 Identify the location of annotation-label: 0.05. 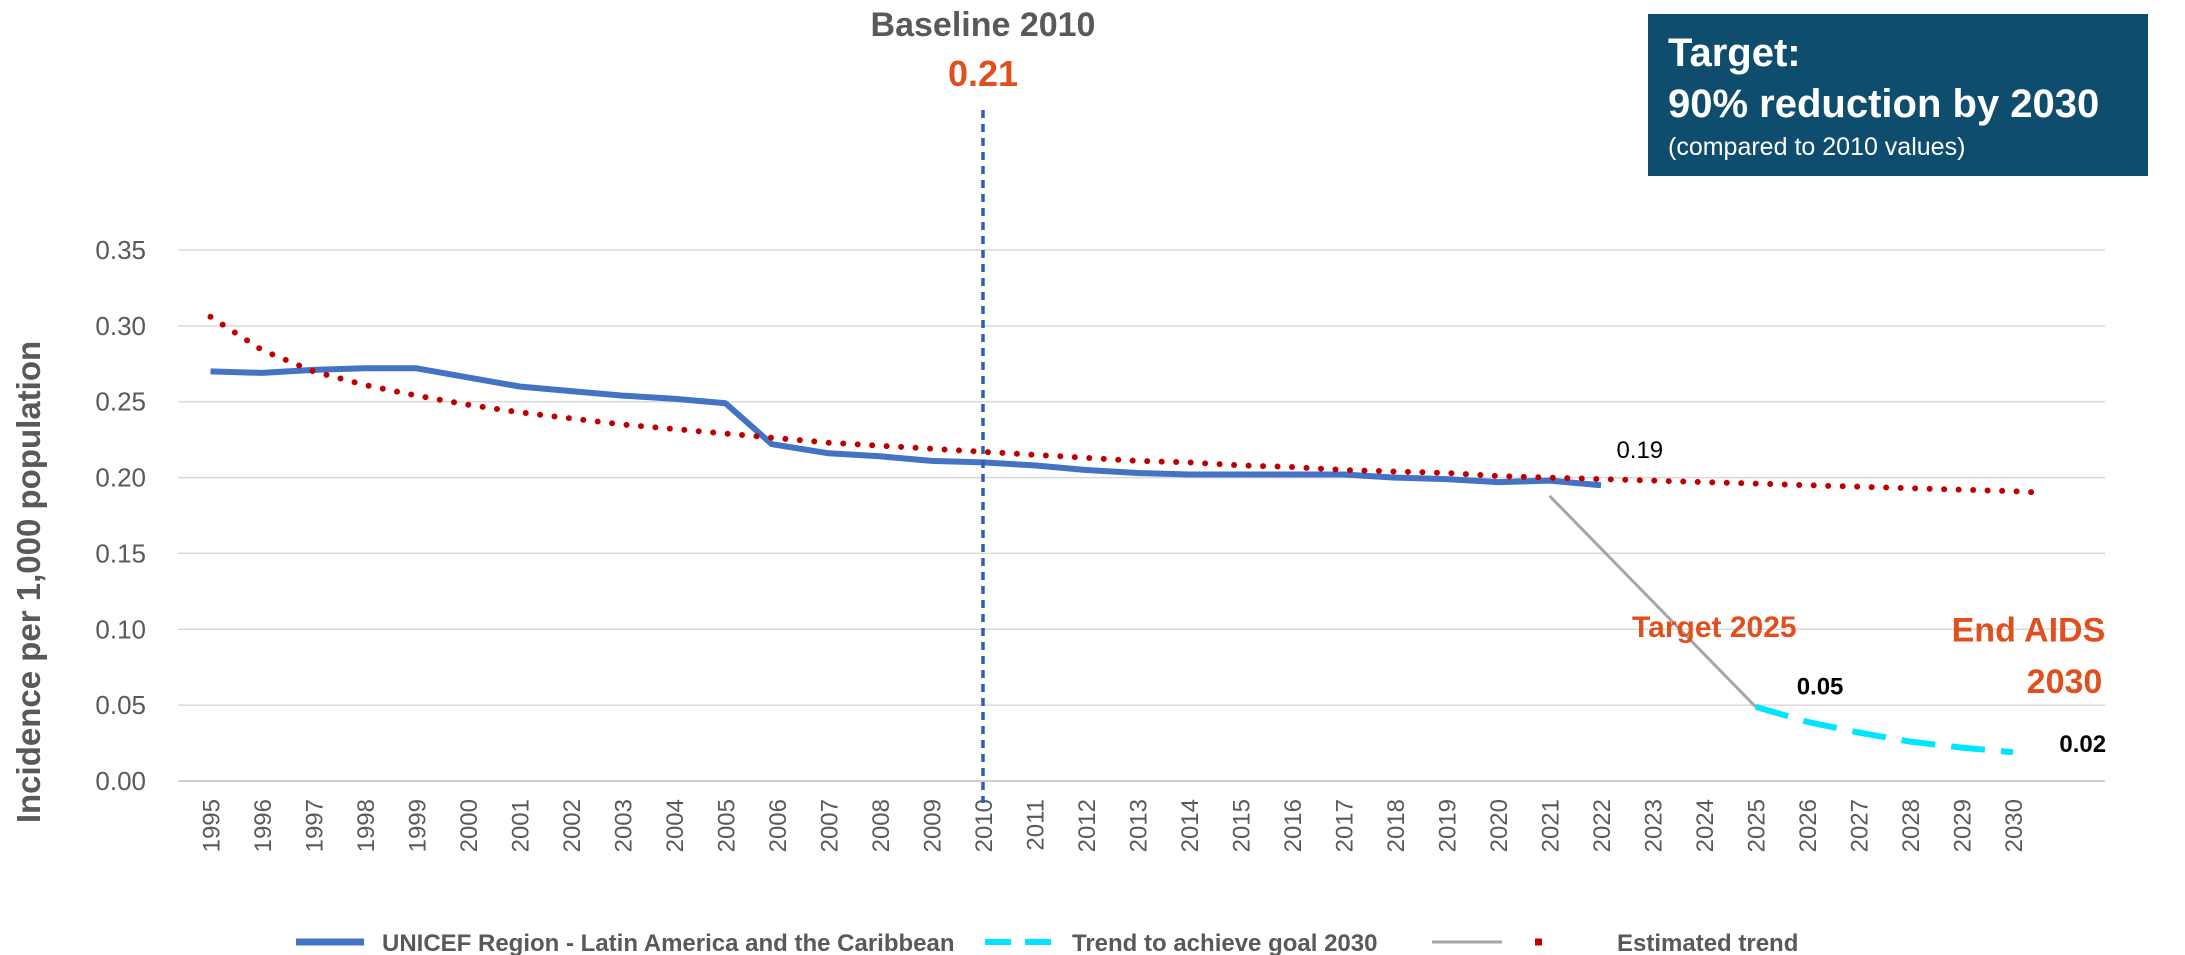
(1820, 687).